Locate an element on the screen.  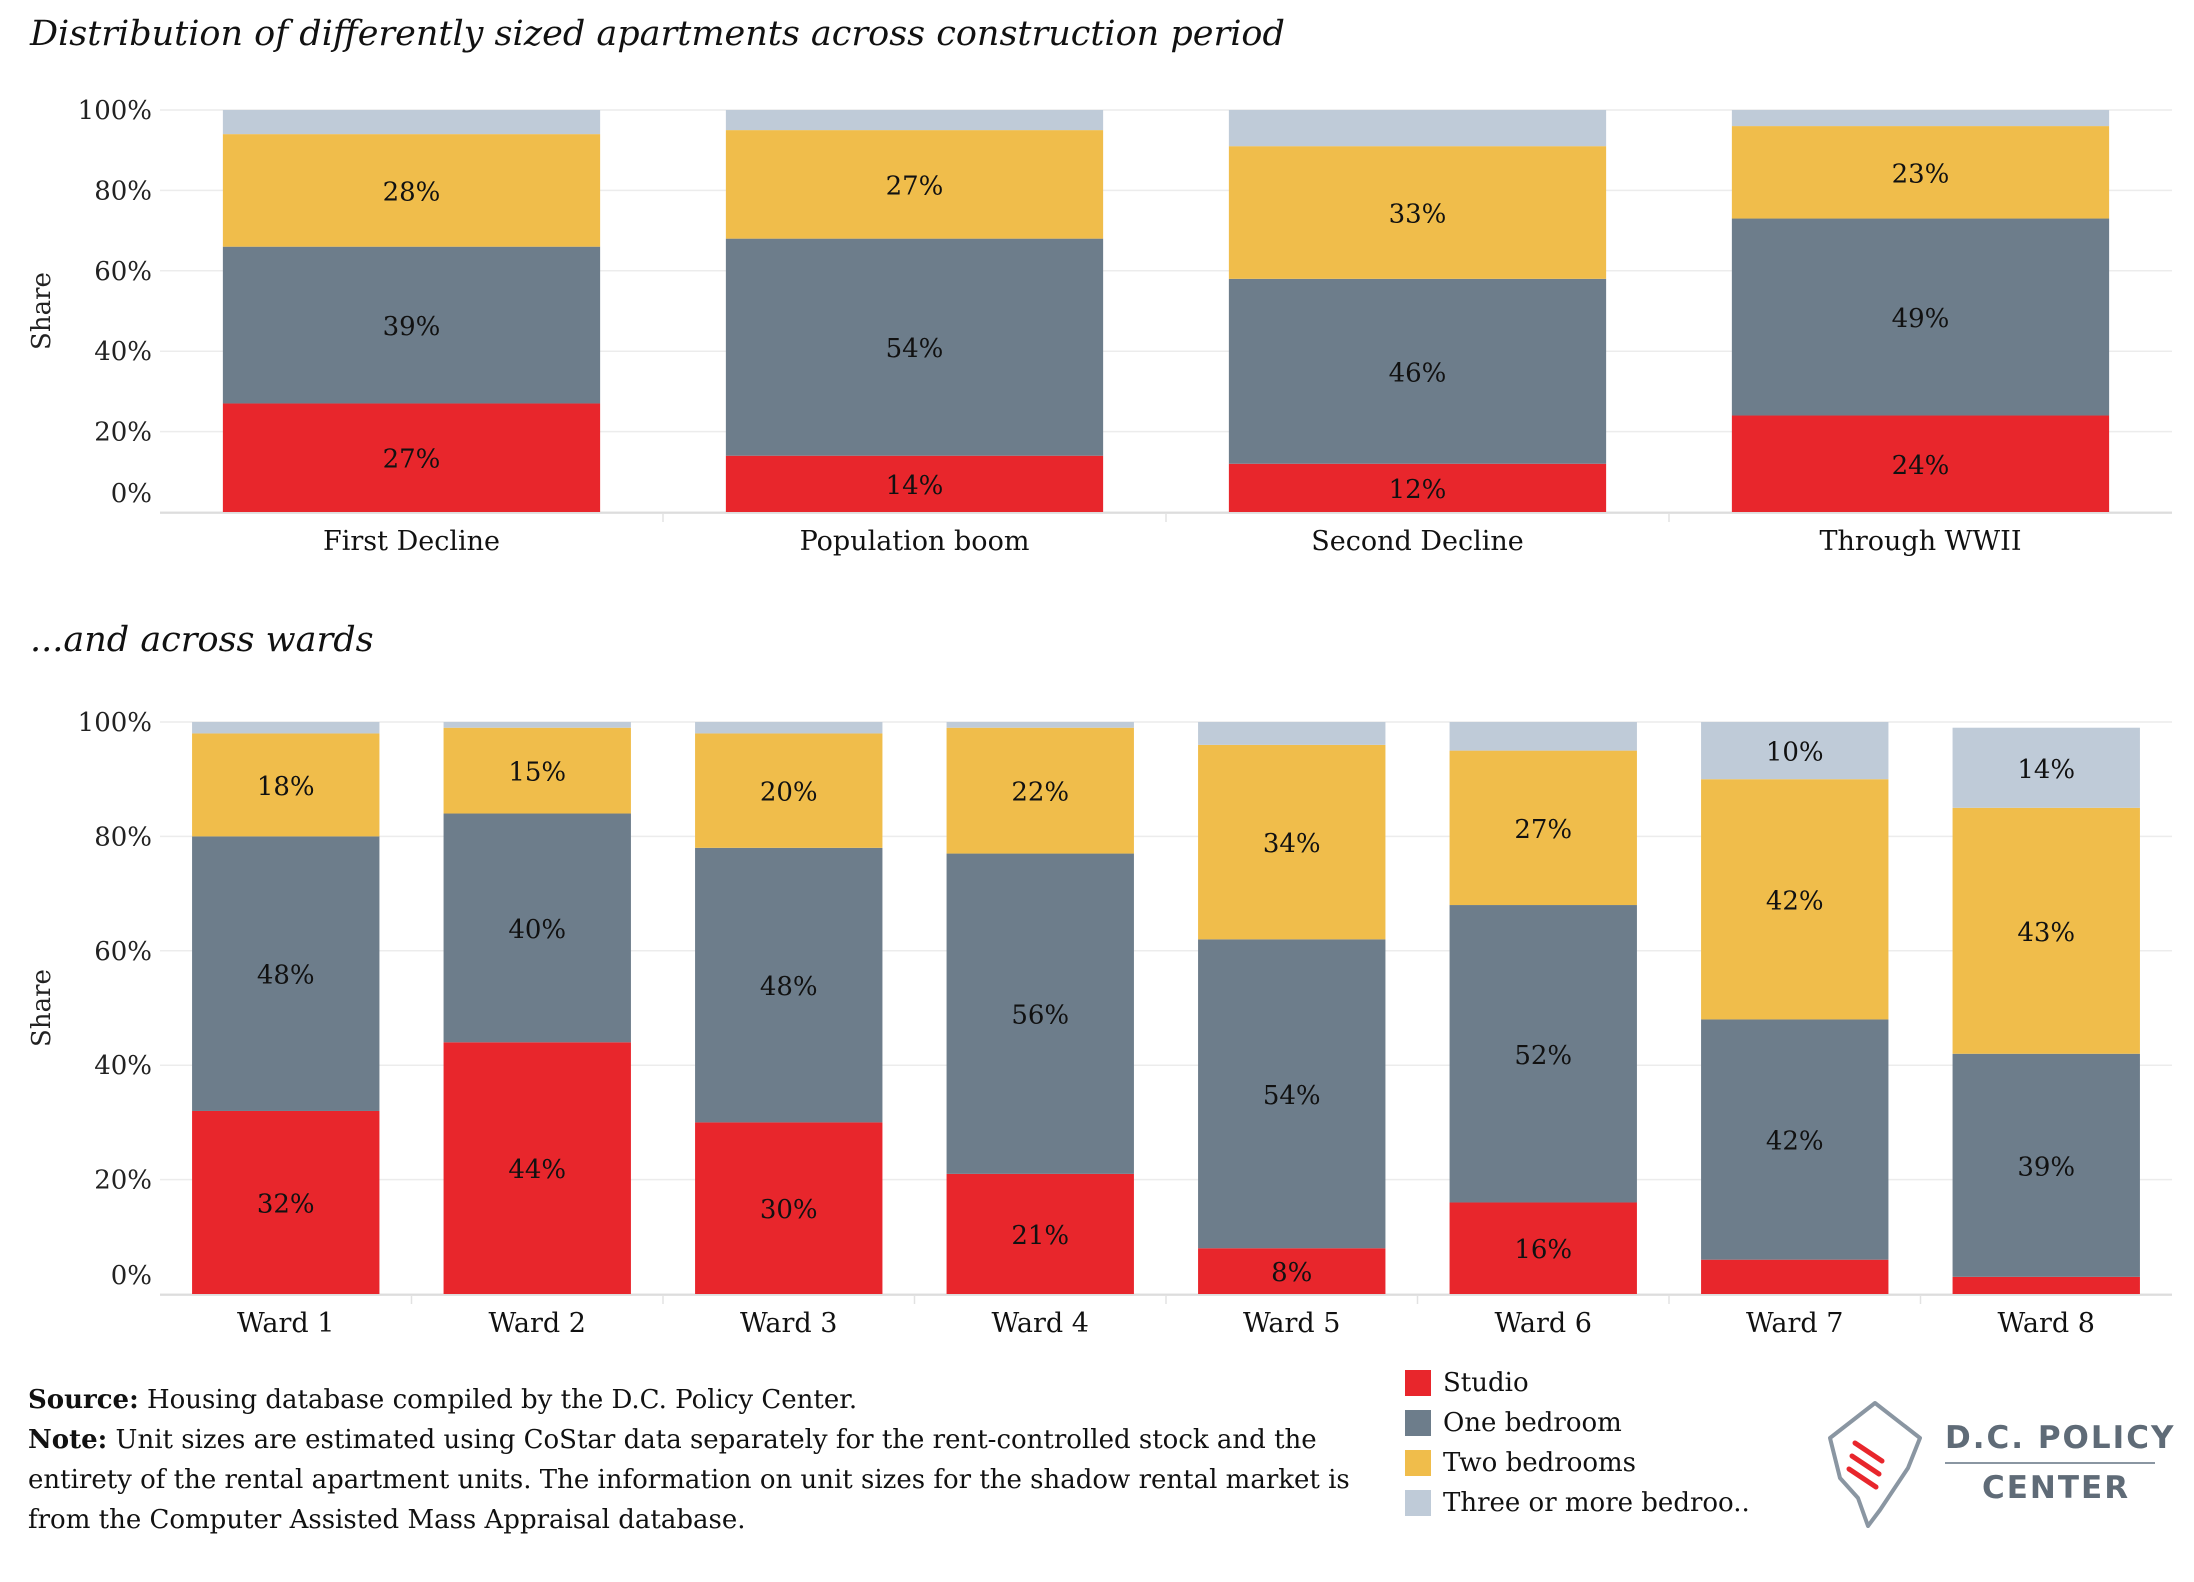
data-label: 21% is located at coordinates (1040, 1236).